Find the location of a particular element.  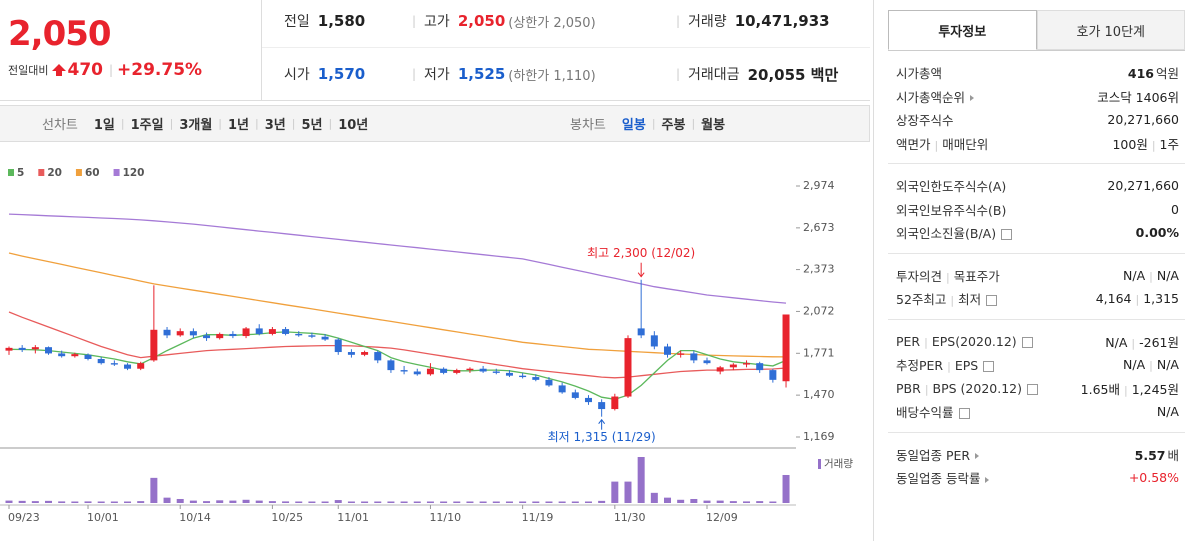

x-tick-label: 11/19 is located at coordinates (538, 517).